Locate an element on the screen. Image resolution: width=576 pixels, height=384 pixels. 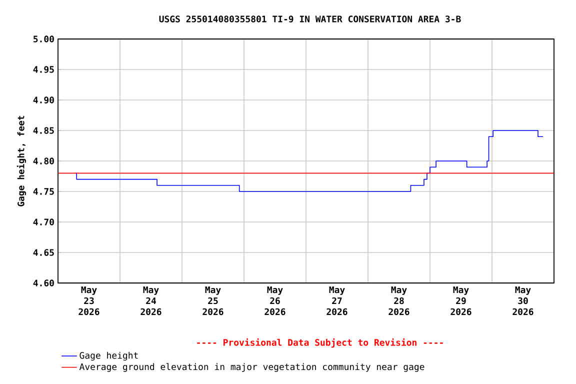
x-tick-label: May 24 2026 is located at coordinates (151, 301).